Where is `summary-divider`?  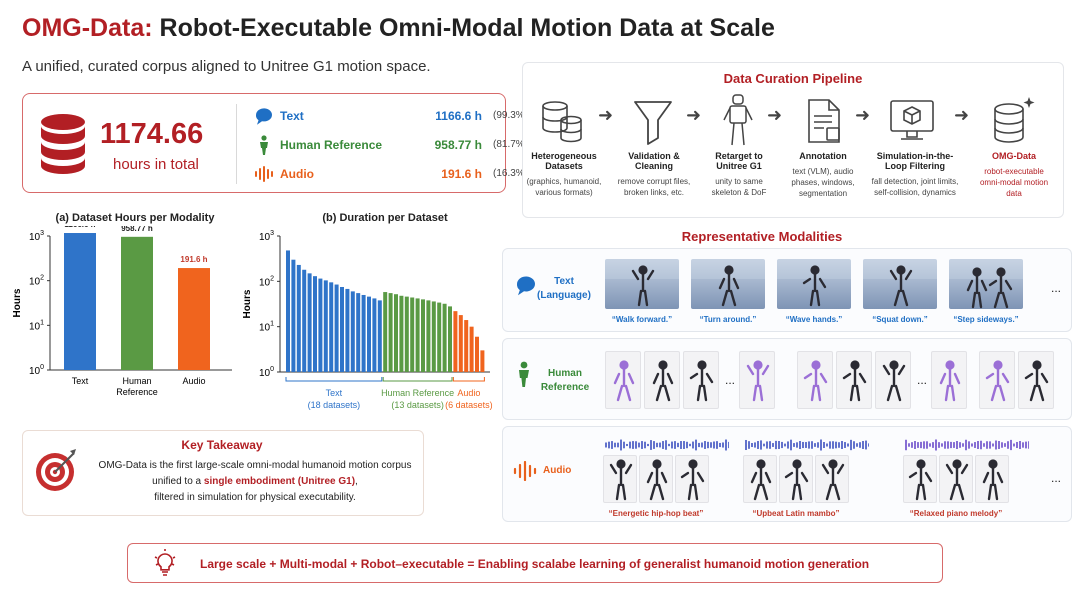
summary-divider is located at coordinates (236, 144).